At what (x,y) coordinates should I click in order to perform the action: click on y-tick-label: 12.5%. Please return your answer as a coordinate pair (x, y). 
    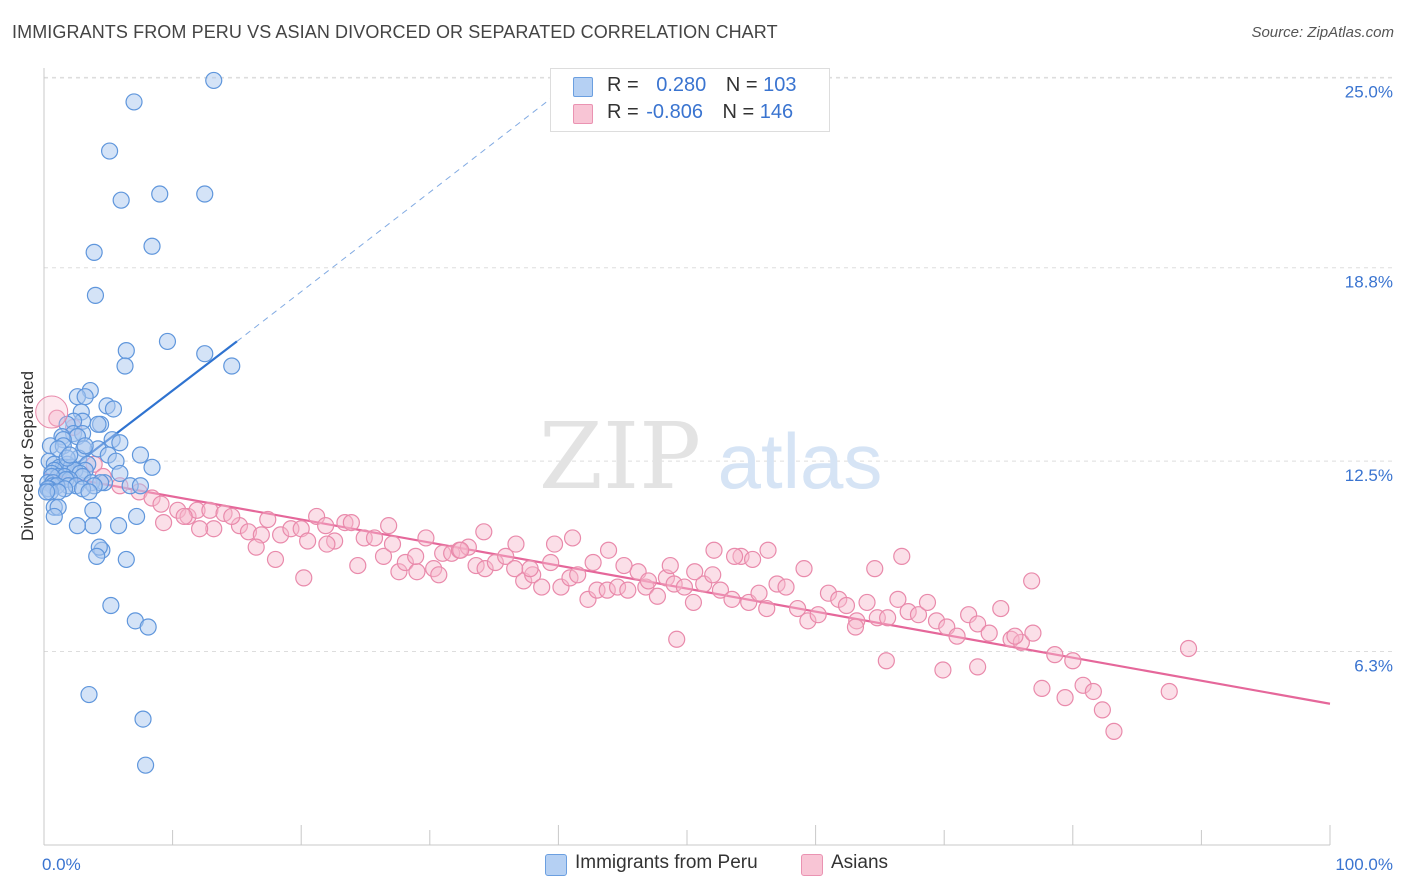
    Looking at the image, I should click on (1369, 475).